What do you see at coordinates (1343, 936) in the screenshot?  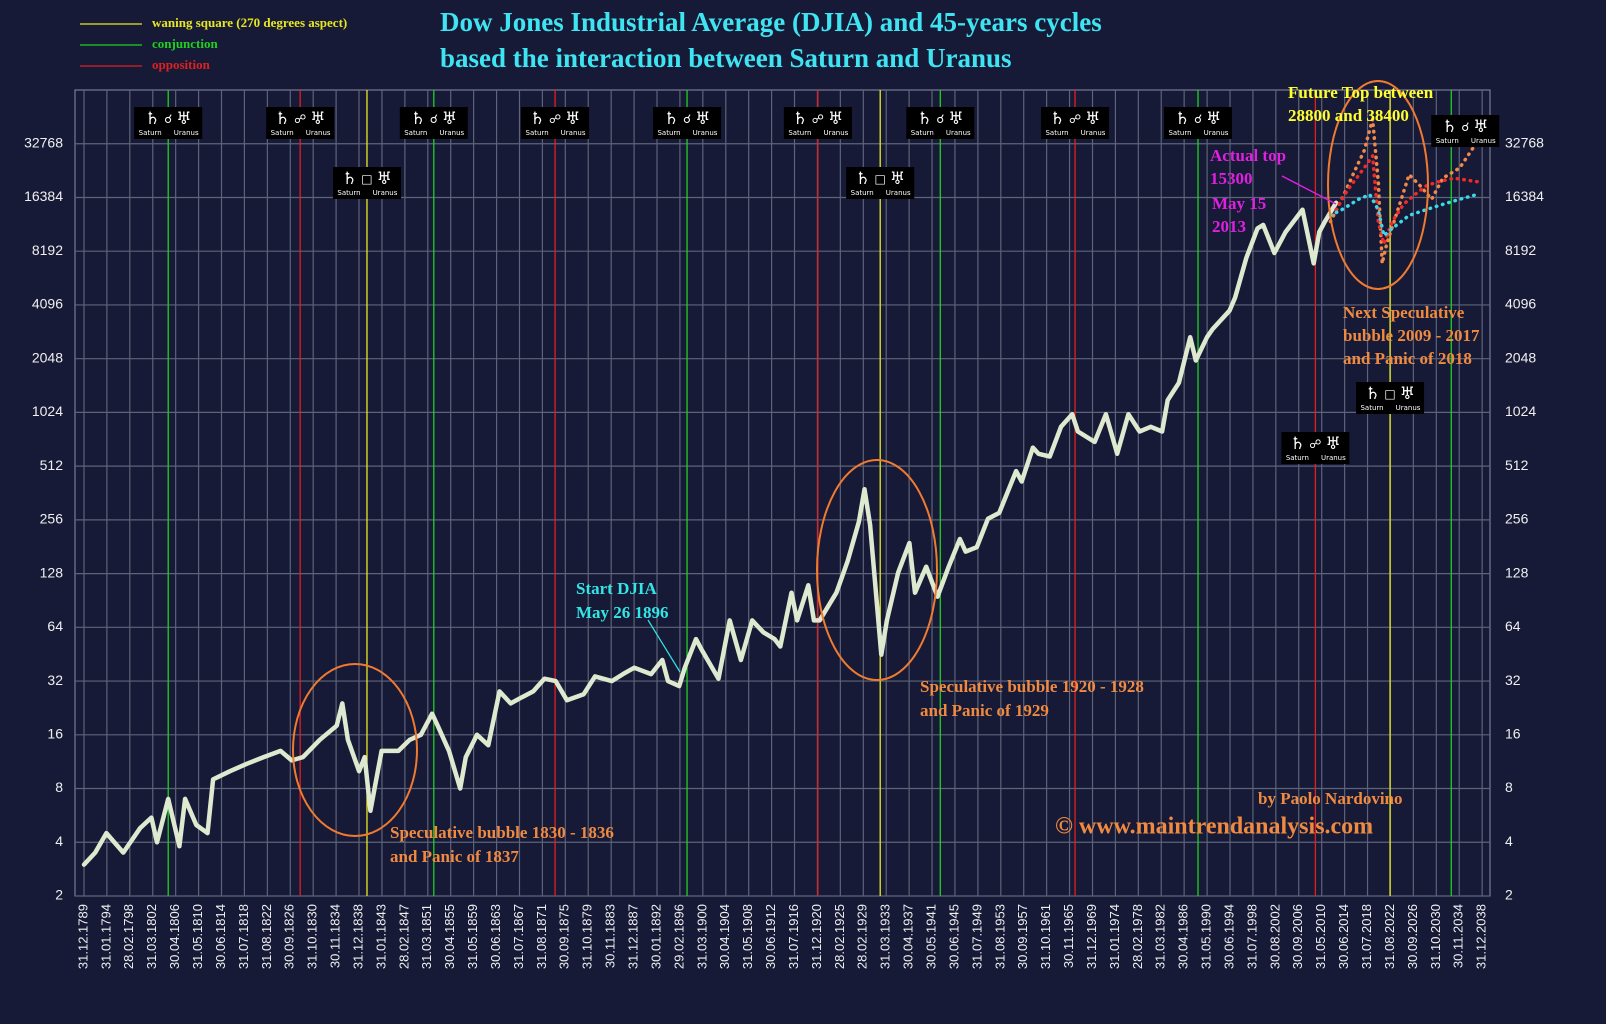 I see `x-tick-label: 30.06.2014` at bounding box center [1343, 936].